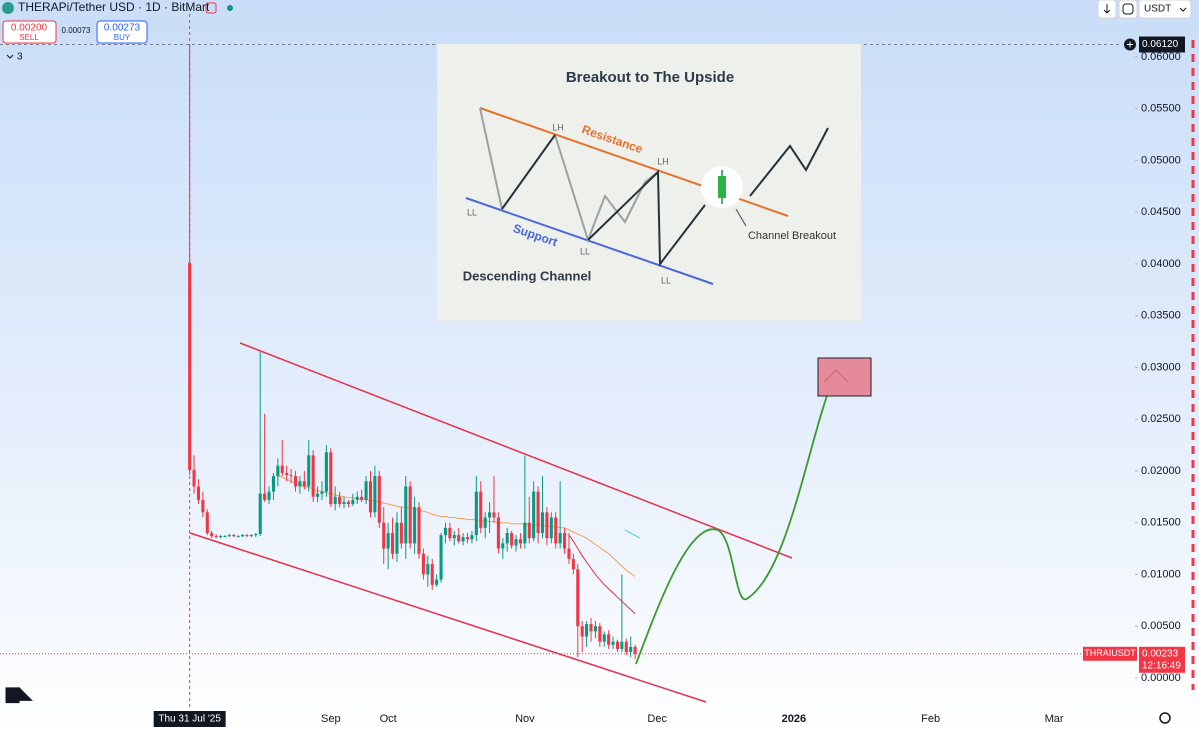  What do you see at coordinates (525, 719) in the screenshot?
I see `x-tick-label: Nov` at bounding box center [525, 719].